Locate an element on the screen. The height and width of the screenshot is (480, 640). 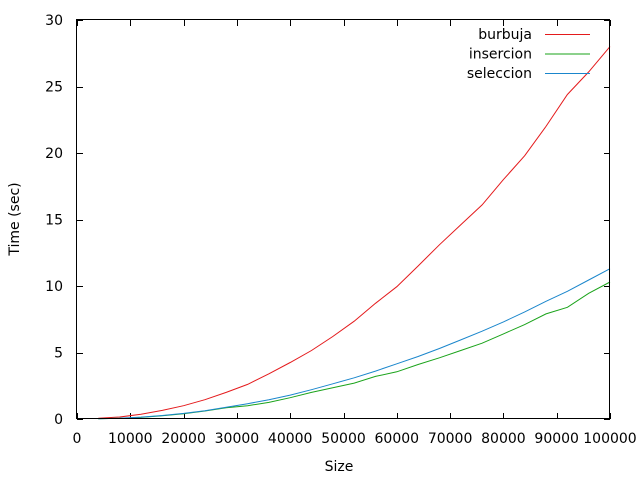
x-tick-label: 10000 is located at coordinates (130, 439).